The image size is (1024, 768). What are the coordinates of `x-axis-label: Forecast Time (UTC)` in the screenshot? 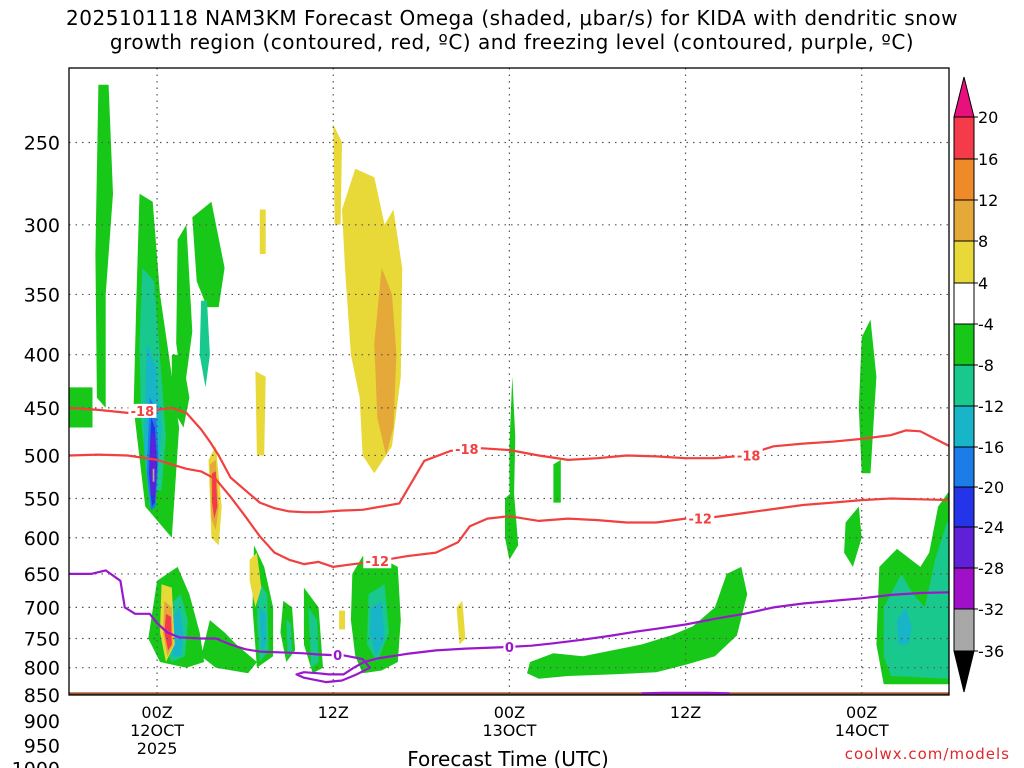 It's located at (508, 757).